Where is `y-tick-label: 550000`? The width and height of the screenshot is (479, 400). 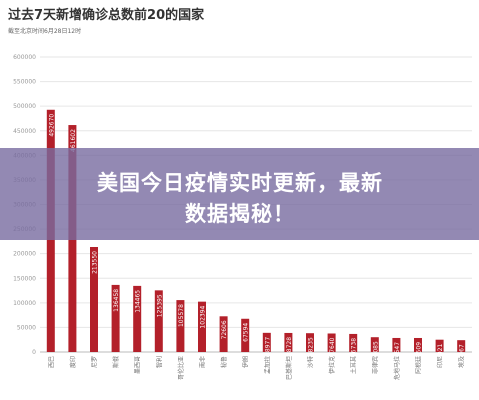
y-tick-label: 550000 is located at coordinates (24, 82).